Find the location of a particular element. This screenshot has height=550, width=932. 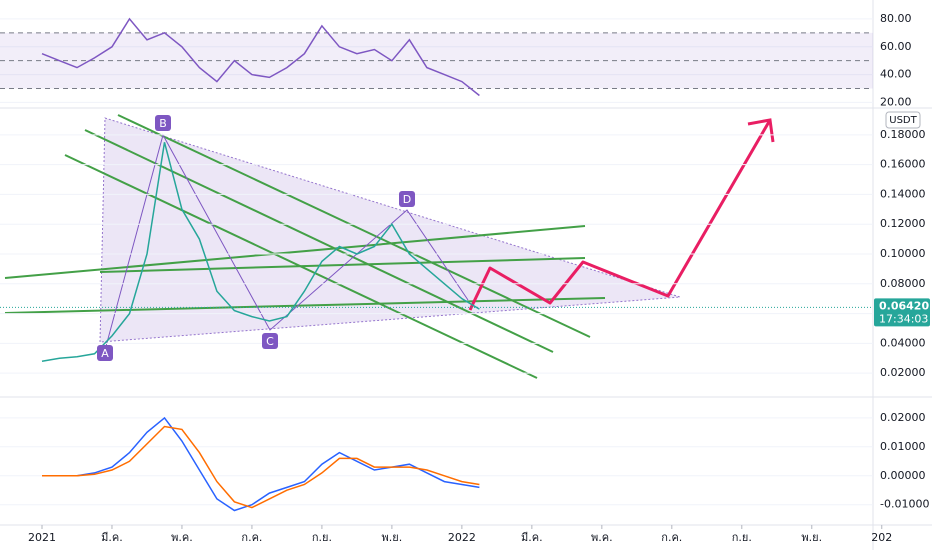

last-price-label: 0.06420 is located at coordinates (904, 305).